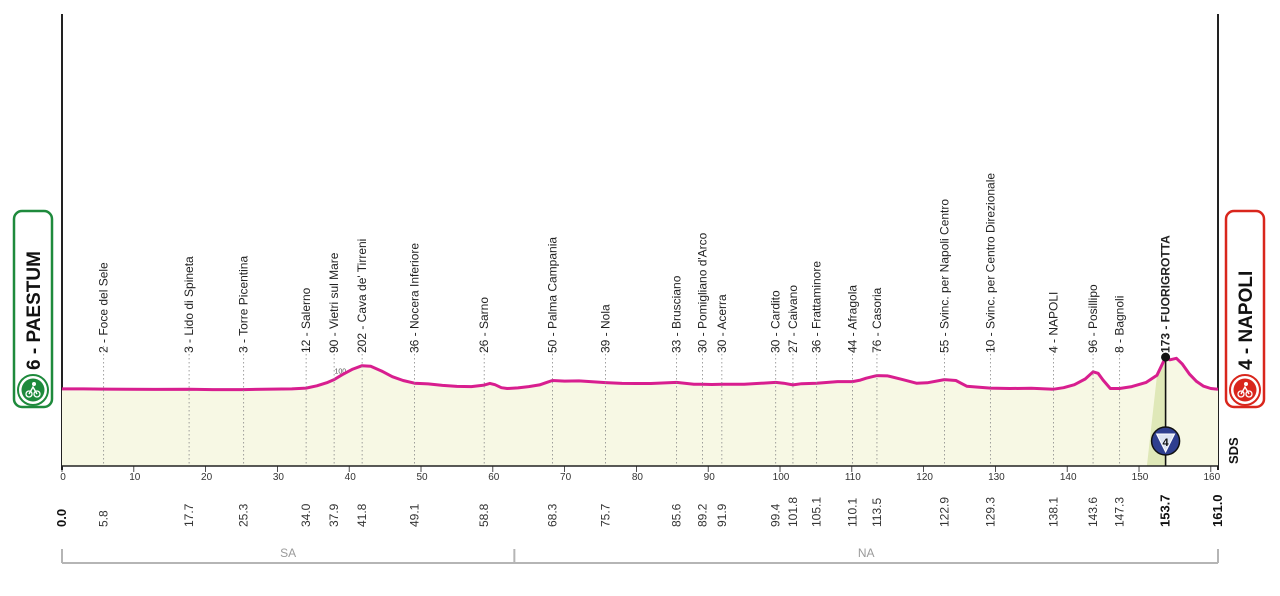 The width and height of the screenshot is (1280, 596). Describe the element at coordinates (34, 384) in the screenshot. I see `start-badge-icon-head` at that location.